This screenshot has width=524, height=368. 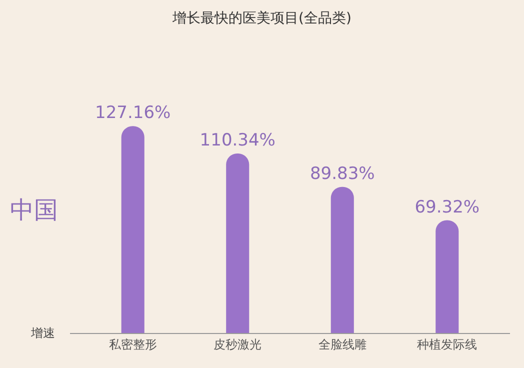 I want to click on data-label: 89.83%, so click(x=342, y=174).